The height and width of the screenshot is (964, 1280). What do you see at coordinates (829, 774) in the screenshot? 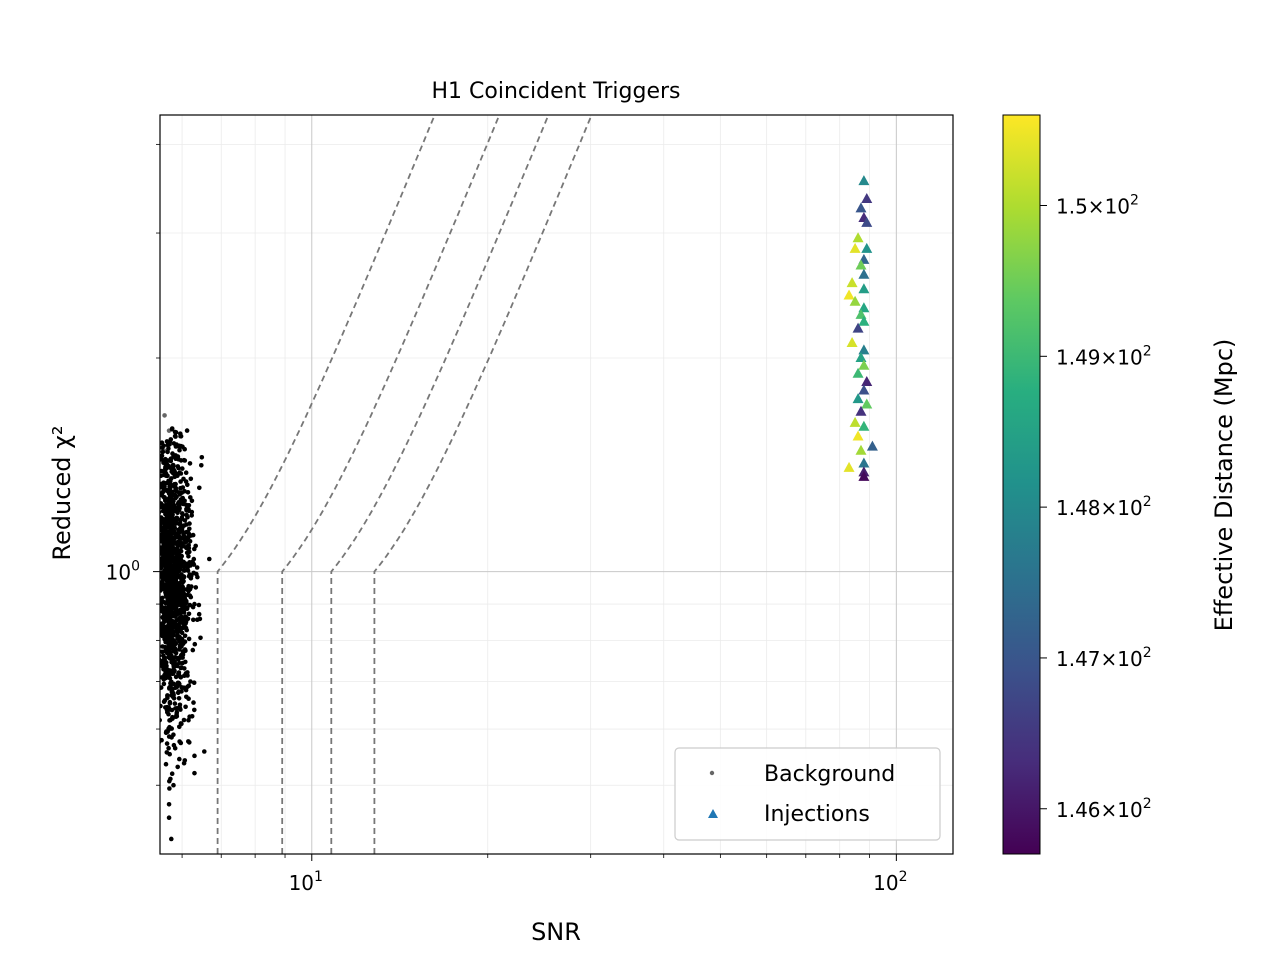
I see `legend-background-label: Background` at bounding box center [829, 774].